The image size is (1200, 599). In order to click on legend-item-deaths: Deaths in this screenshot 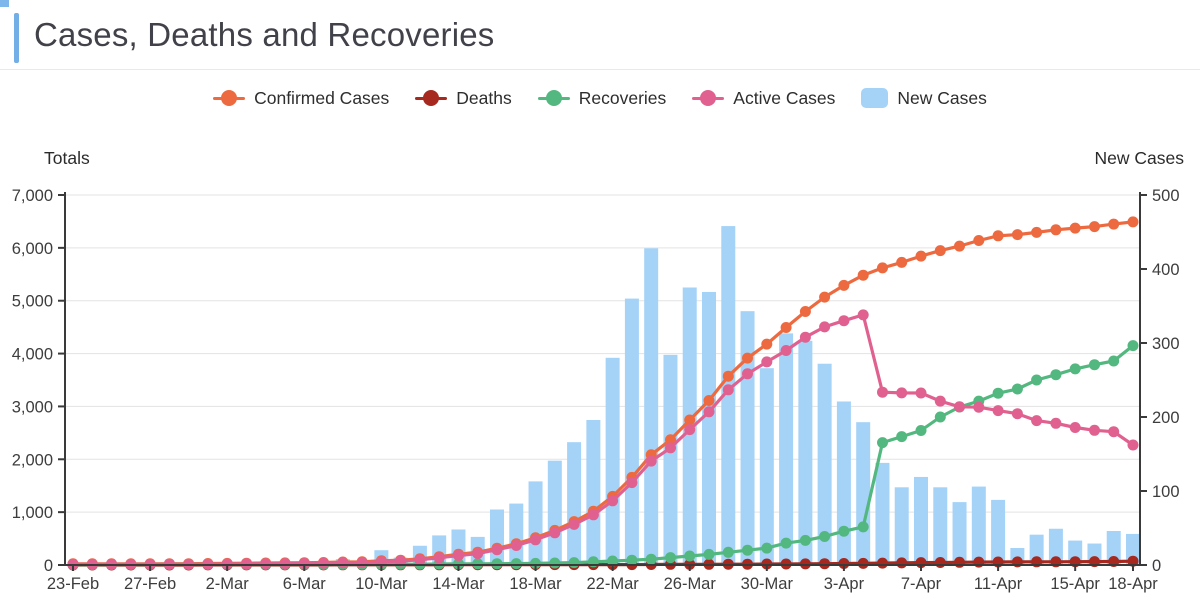, I will do `click(463, 98)`.